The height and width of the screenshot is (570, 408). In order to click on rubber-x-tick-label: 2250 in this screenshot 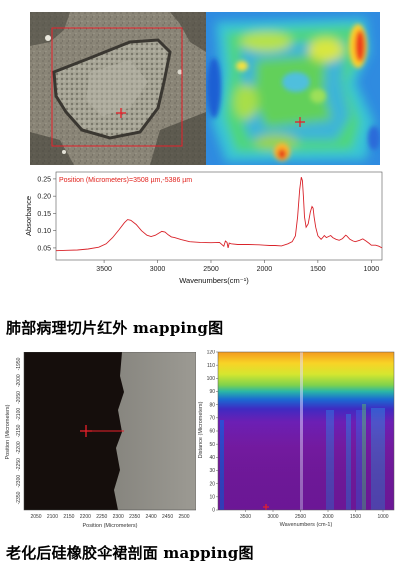, I will do `click(101, 517)`.